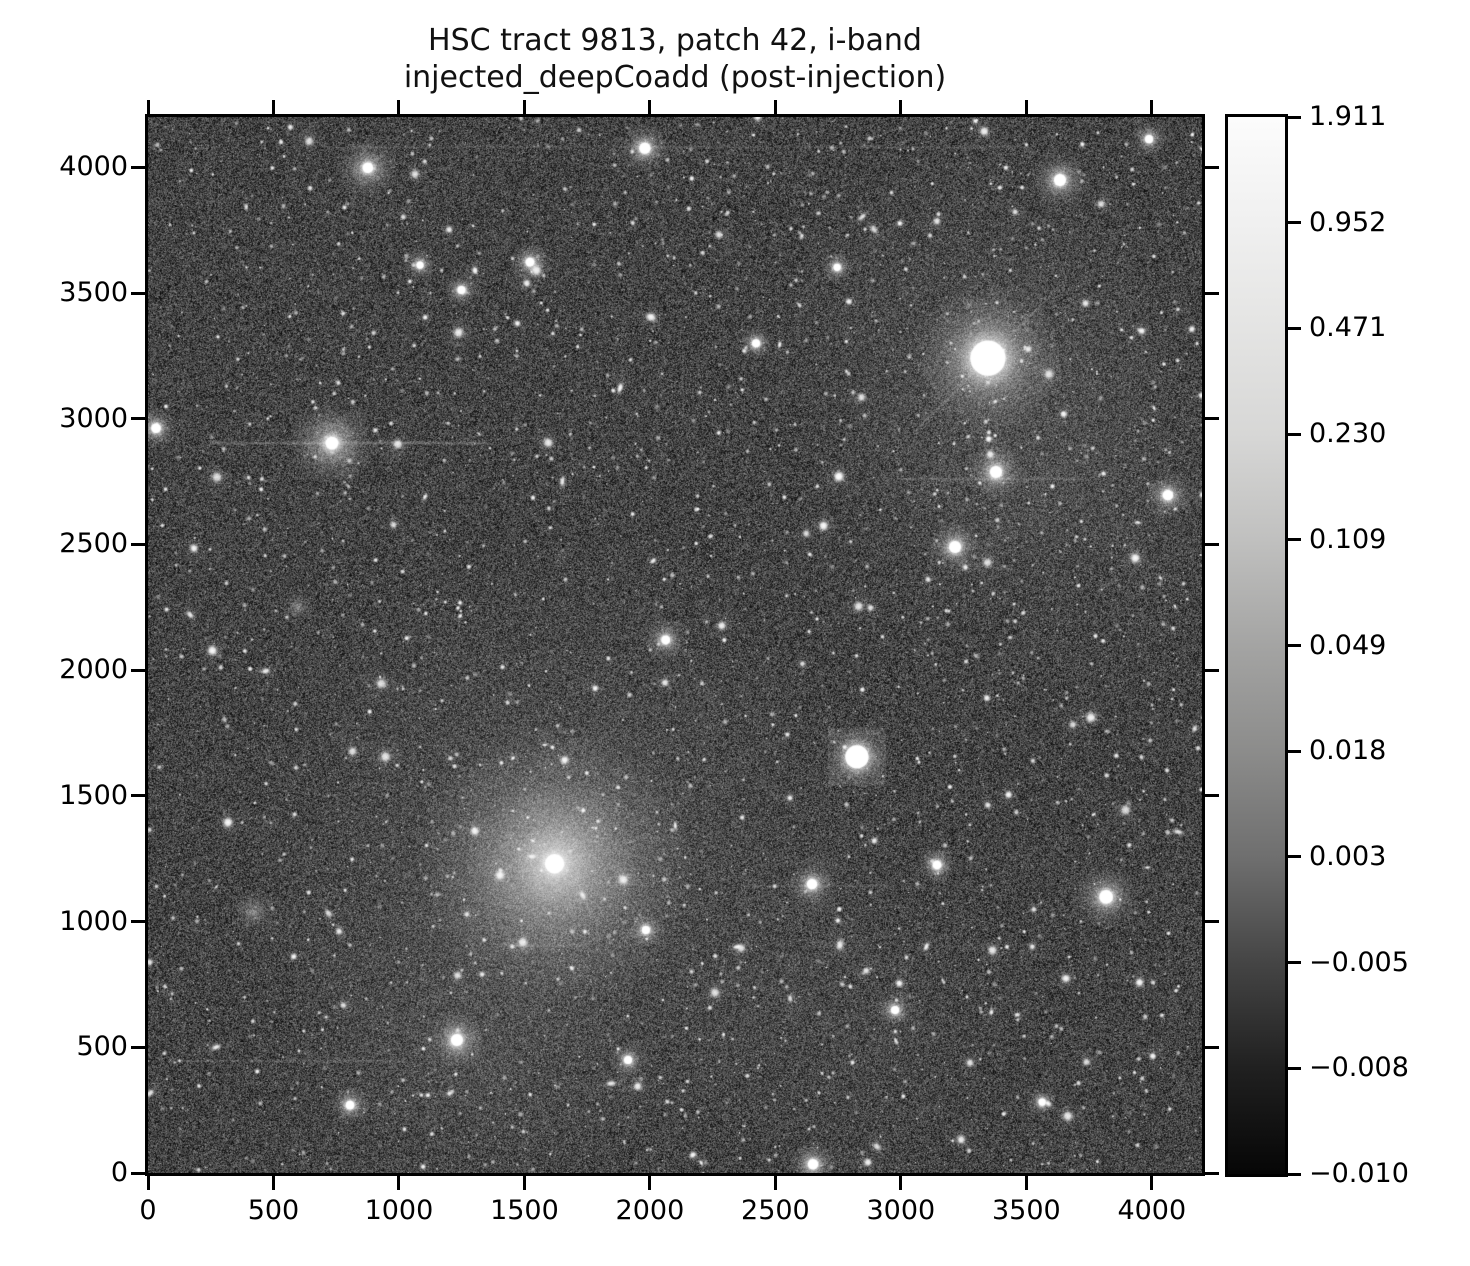  Describe the element at coordinates (1359, 962) in the screenshot. I see `cbar-tick-label-8: −0.005` at that location.